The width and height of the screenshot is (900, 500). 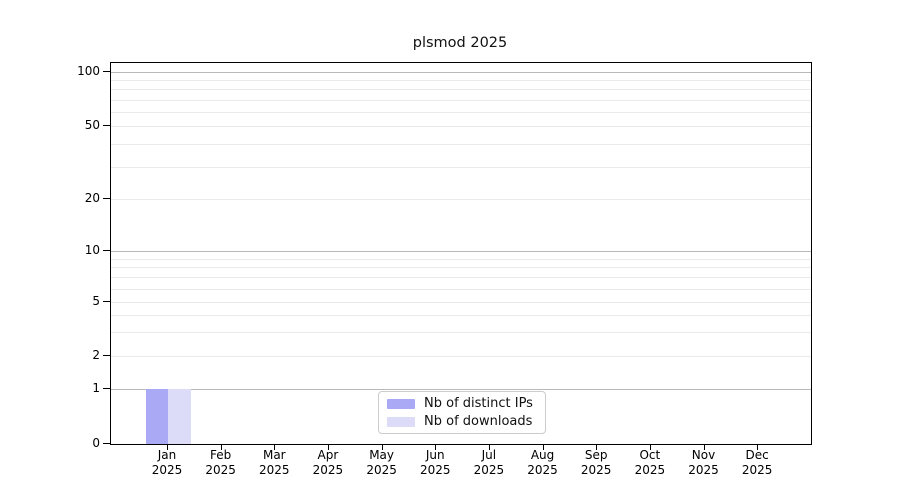 What do you see at coordinates (96, 355) in the screenshot?
I see `y-tick-label-2: 2` at bounding box center [96, 355].